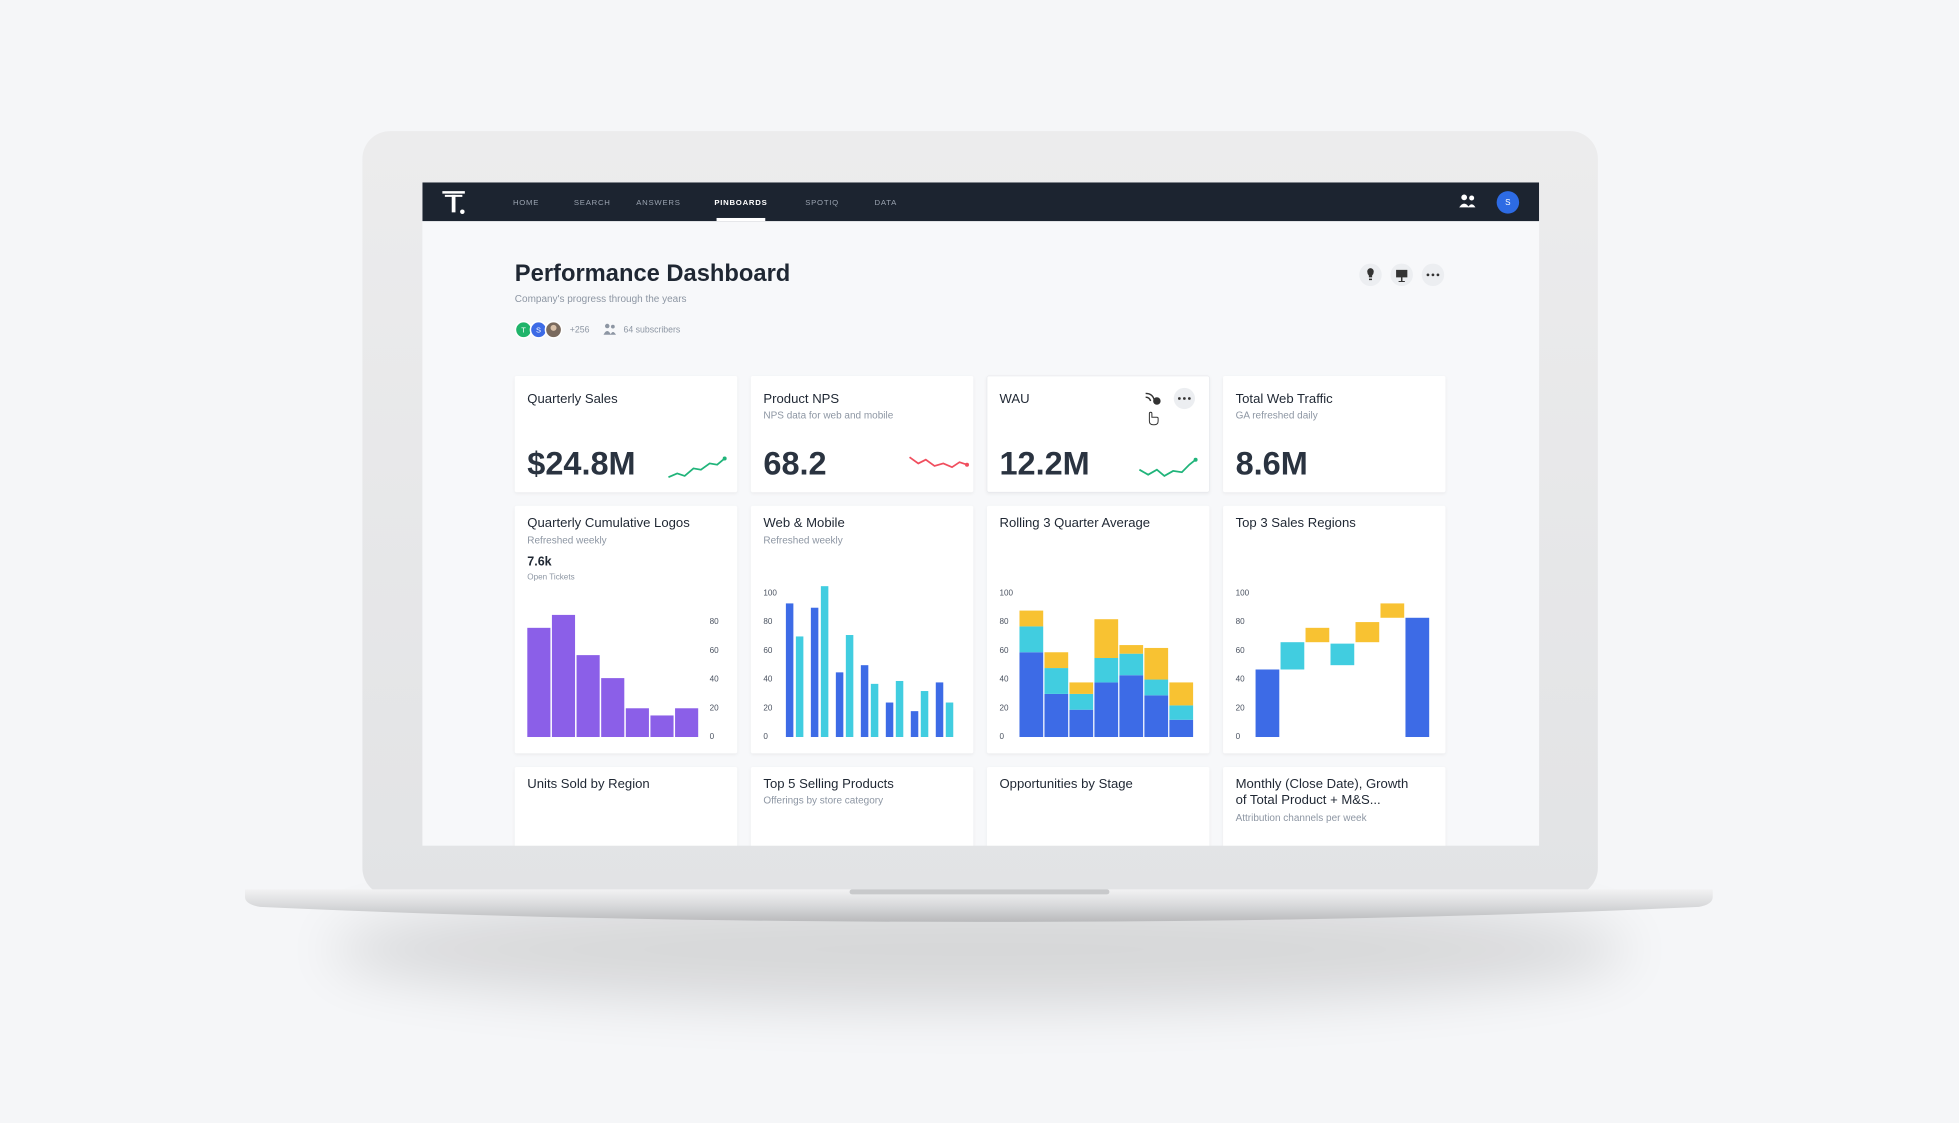 The width and height of the screenshot is (1959, 1123). Describe the element at coordinates (967, 464) in the screenshot. I see `sparkline-end` at that location.